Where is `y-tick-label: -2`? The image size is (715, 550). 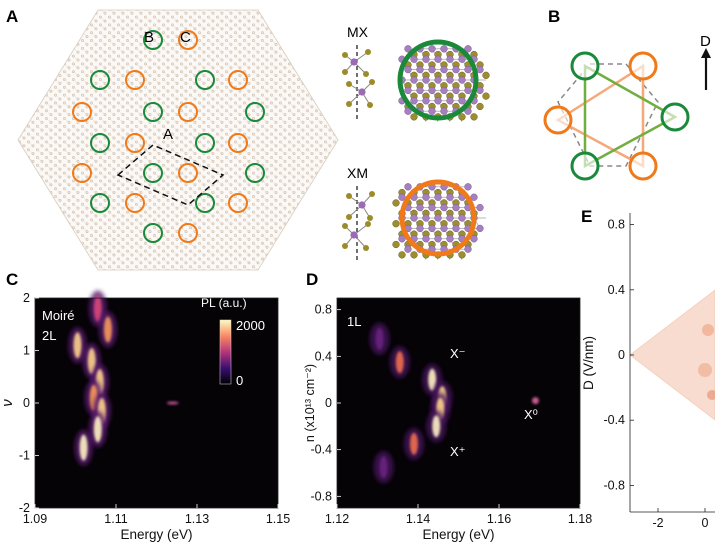 y-tick-label: -2 is located at coordinates (24, 508).